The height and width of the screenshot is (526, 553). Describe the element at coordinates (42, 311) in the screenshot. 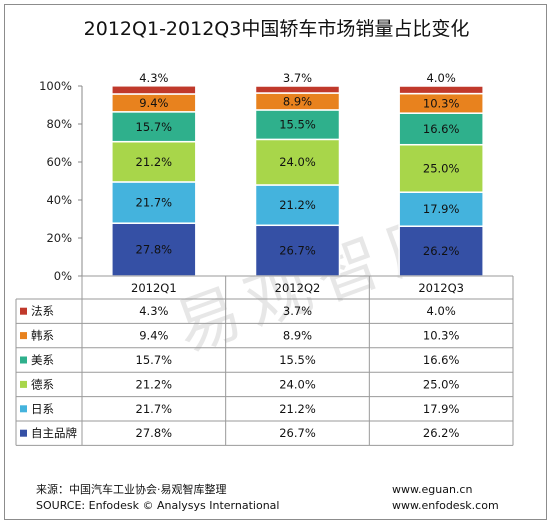

I see `legend-label: 法系` at that location.